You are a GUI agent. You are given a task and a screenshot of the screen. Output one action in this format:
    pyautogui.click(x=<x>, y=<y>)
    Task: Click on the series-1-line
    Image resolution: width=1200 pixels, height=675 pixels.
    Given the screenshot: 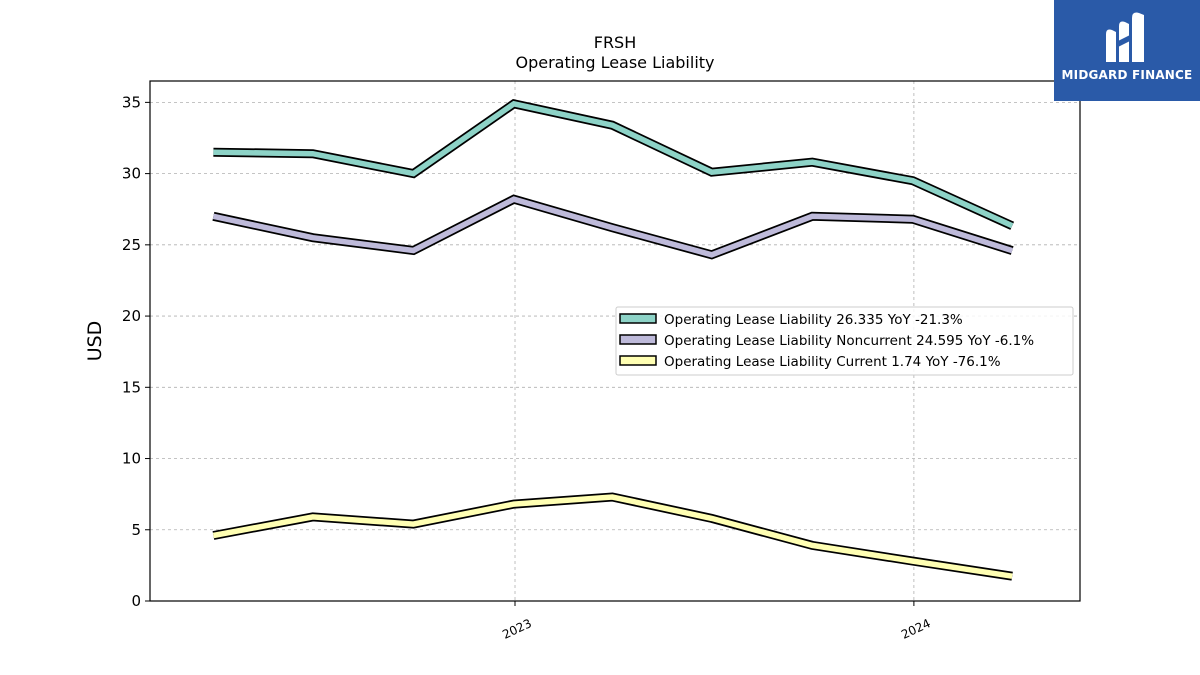 What is the action you would take?
    pyautogui.click(x=613, y=227)
    